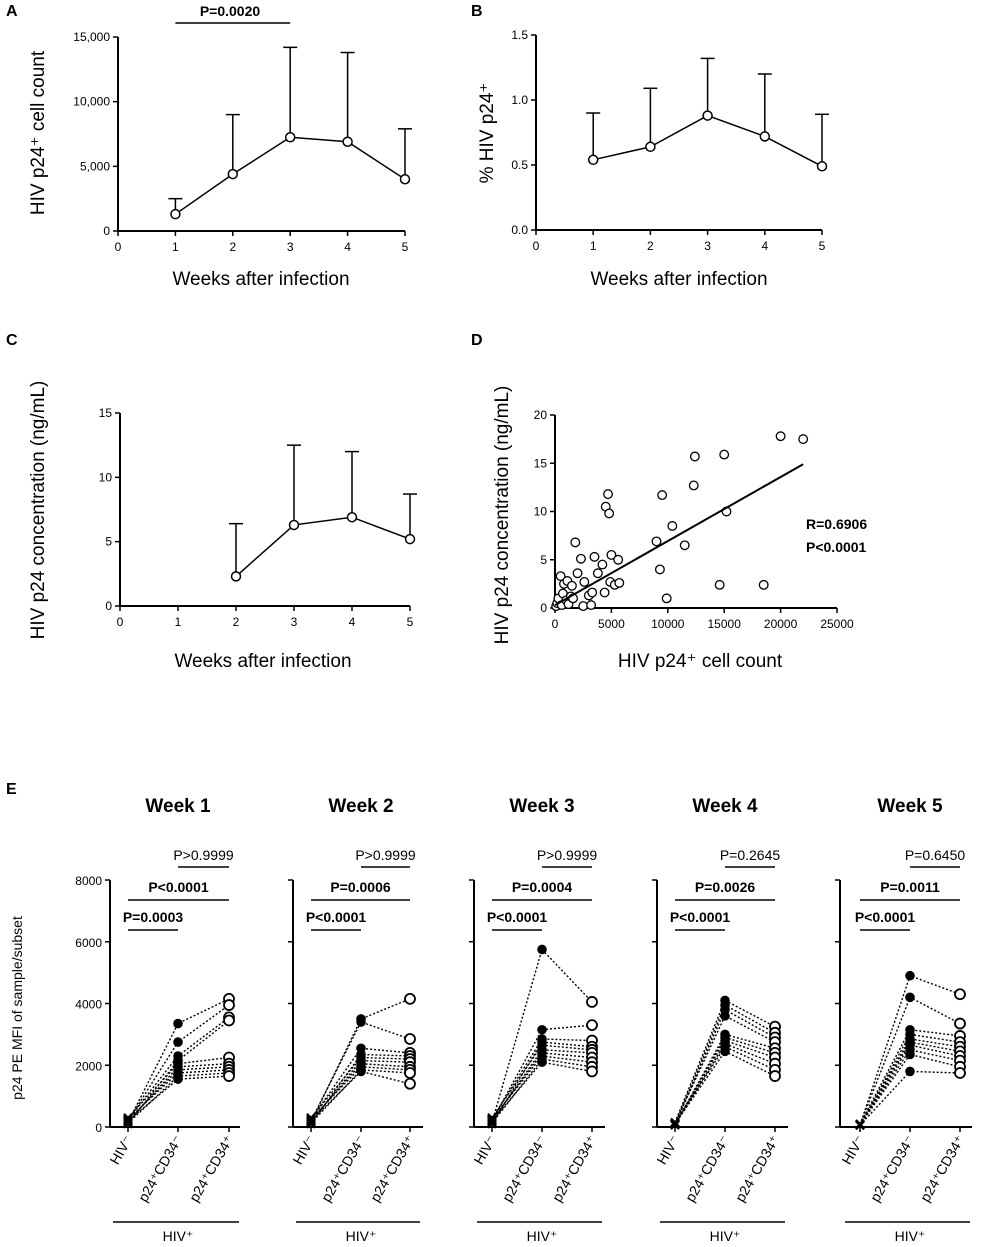  I want to click on p-value-low-w2: P<0.0001, so click(336, 917).